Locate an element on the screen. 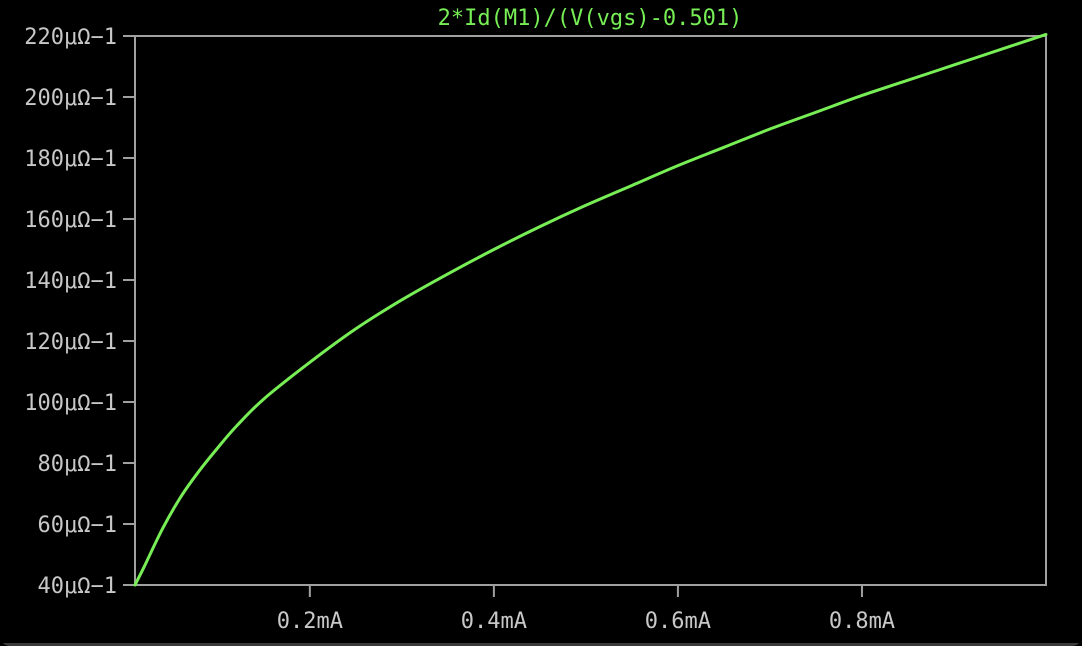 The width and height of the screenshot is (1082, 646). x-tick-label: 0.4mA is located at coordinates (494, 621).